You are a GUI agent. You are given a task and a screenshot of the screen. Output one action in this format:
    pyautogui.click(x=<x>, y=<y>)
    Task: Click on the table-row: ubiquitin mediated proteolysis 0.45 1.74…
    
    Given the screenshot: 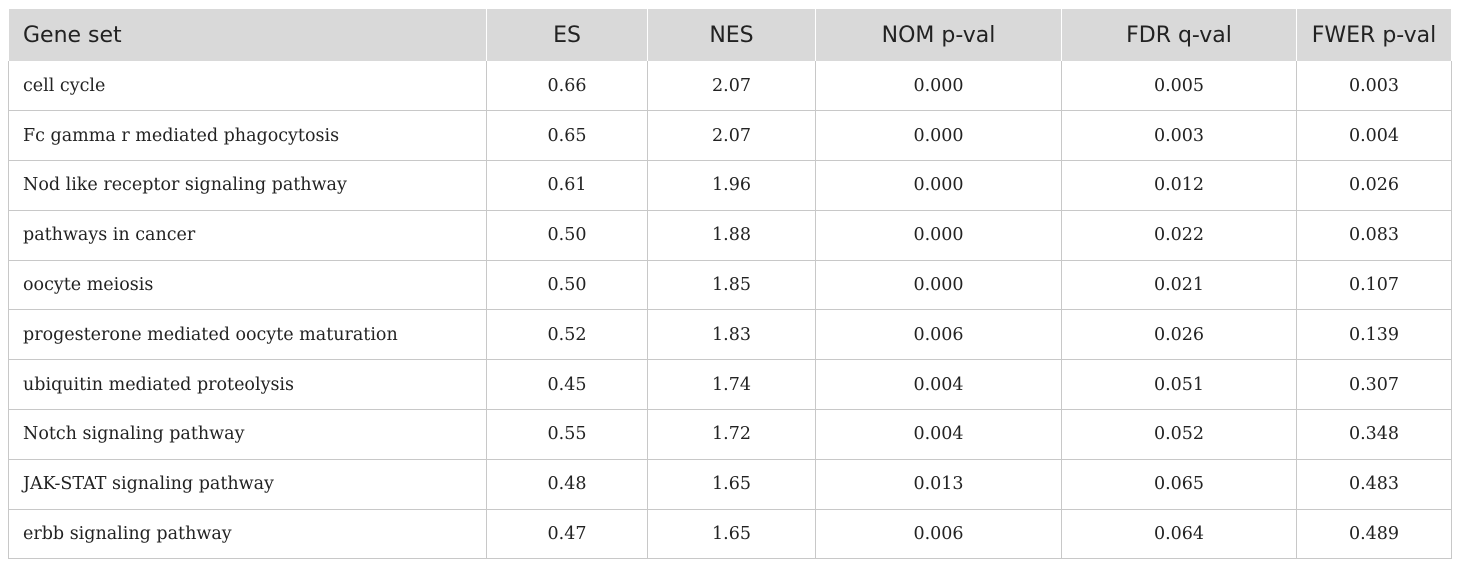 What is the action you would take?
    pyautogui.click(x=730, y=384)
    